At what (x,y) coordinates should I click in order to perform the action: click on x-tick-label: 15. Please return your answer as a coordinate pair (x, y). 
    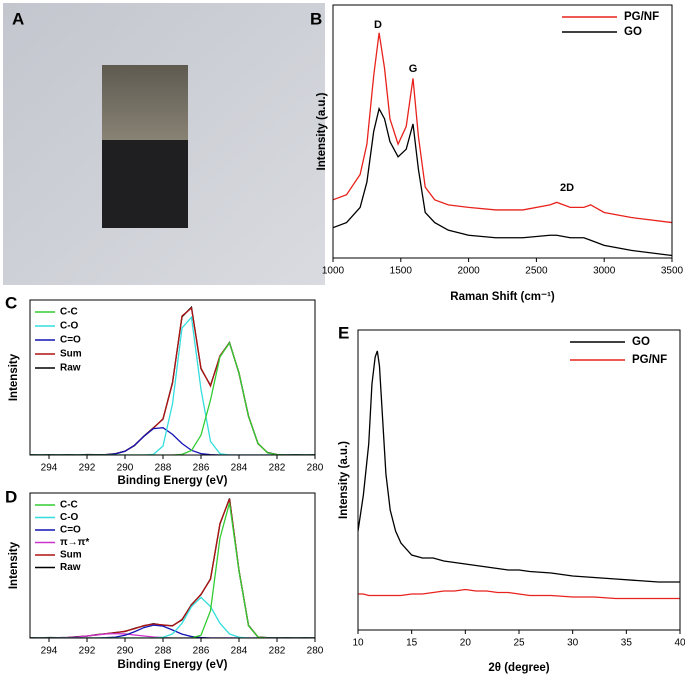
    Looking at the image, I should click on (412, 643).